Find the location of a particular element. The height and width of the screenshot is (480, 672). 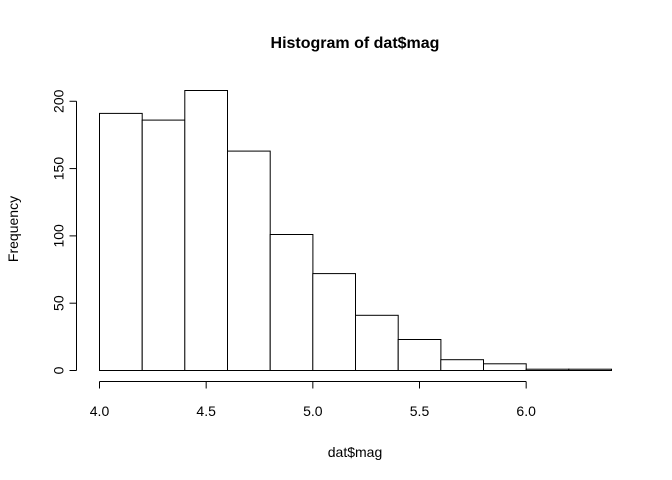

x-tick-label-1: 4.5 is located at coordinates (206, 411).